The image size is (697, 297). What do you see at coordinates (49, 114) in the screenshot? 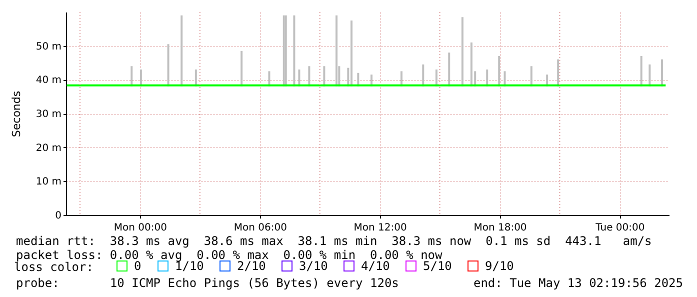
I see `y-tick-label: 30 m` at bounding box center [49, 114].